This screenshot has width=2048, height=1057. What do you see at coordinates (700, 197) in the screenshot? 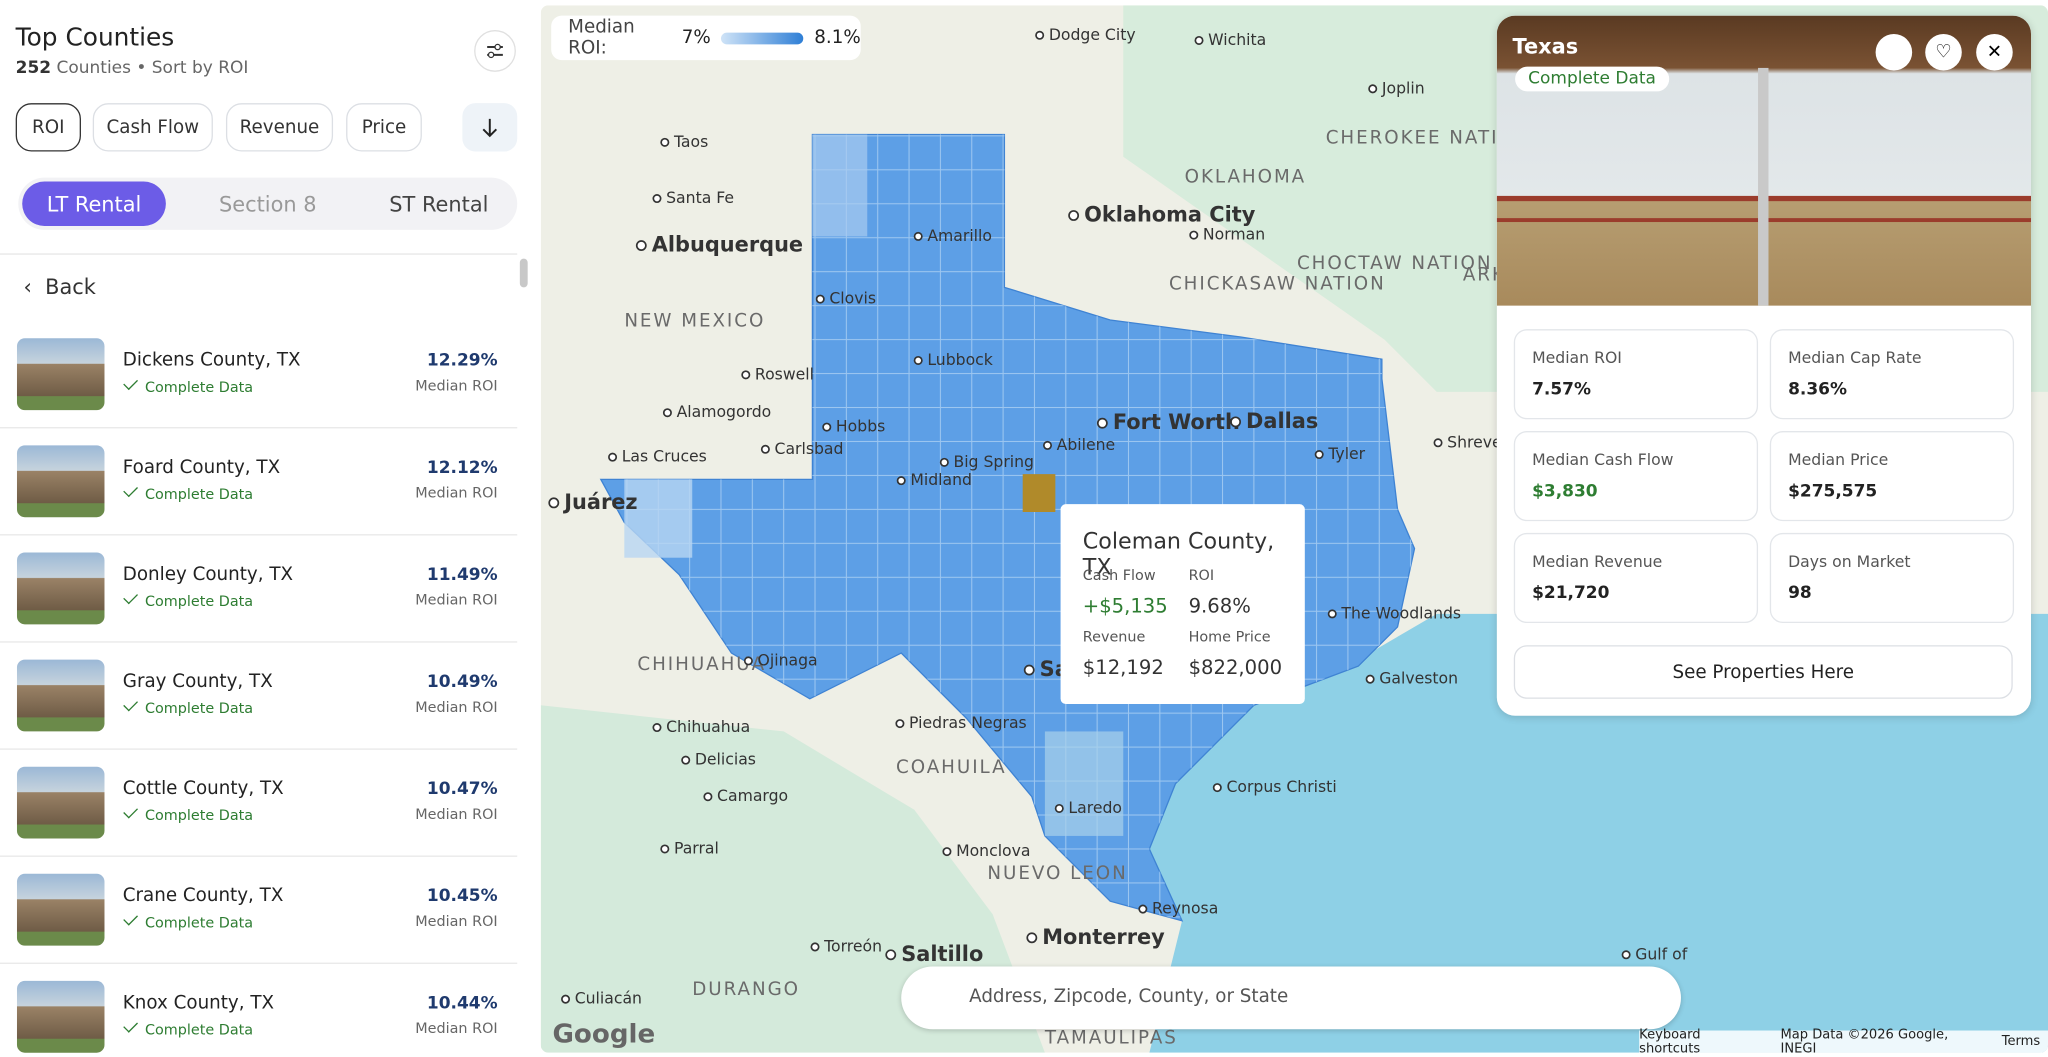
I see `city-label: Santa Fe` at bounding box center [700, 197].